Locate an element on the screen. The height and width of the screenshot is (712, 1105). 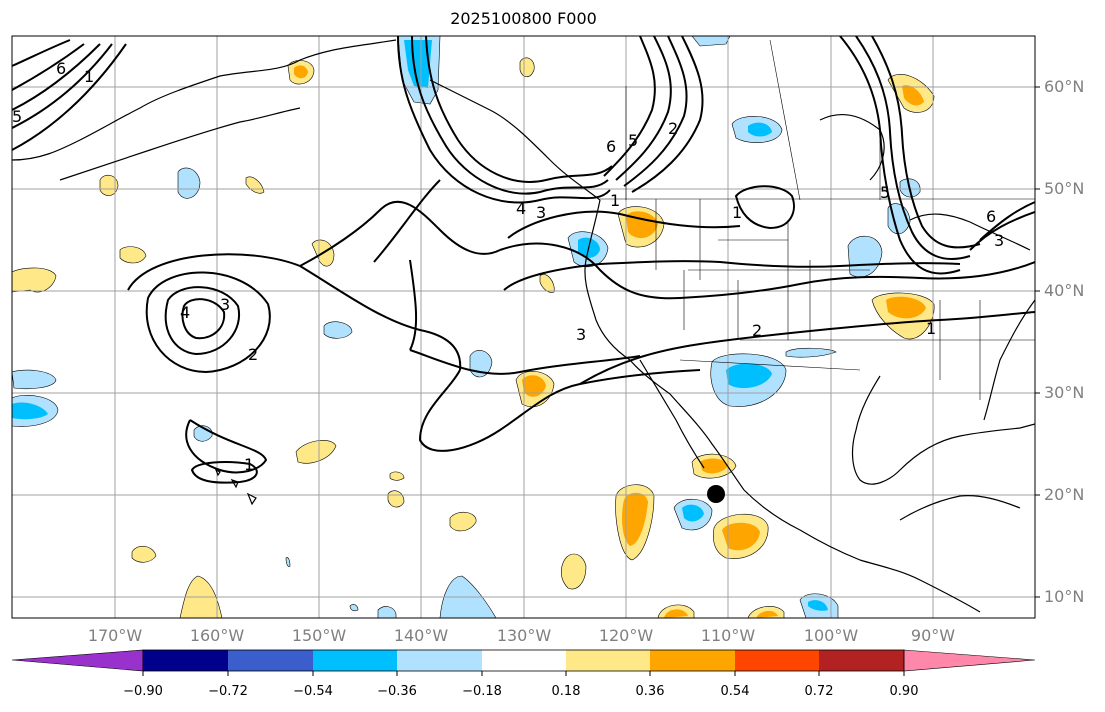
lat-label-20n: 20°N is located at coordinates (1064, 494).